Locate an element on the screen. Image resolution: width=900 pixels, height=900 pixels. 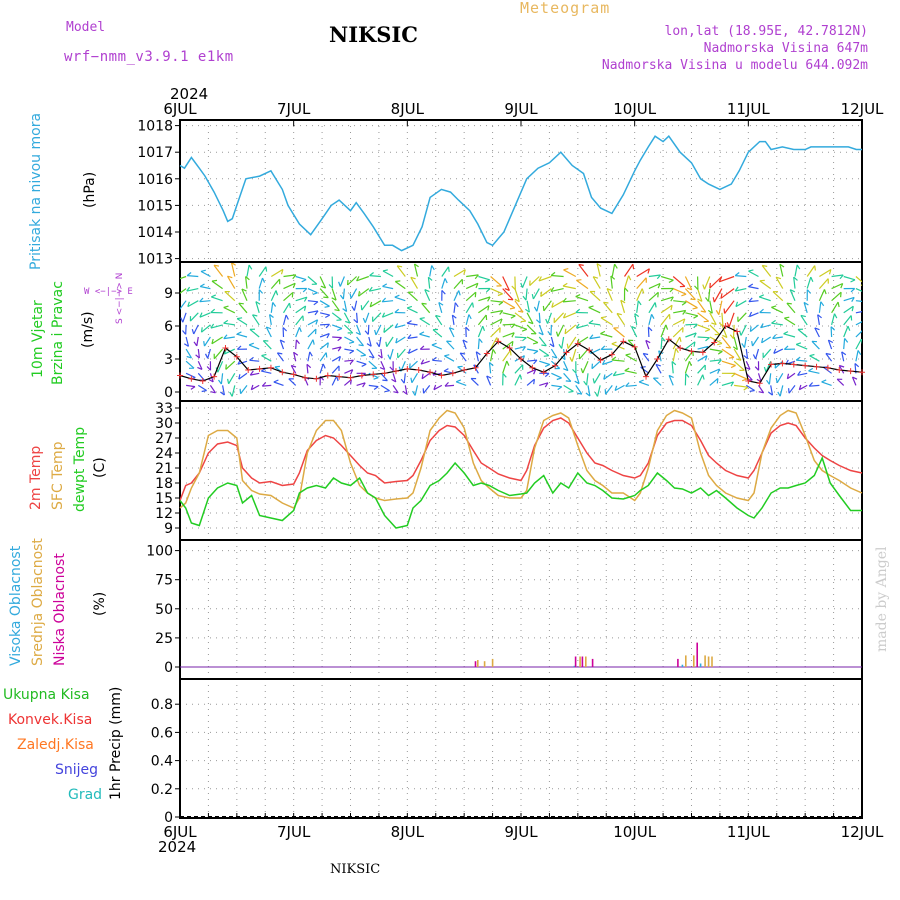
x-label-bottom: 8JUL is located at coordinates (408, 832).